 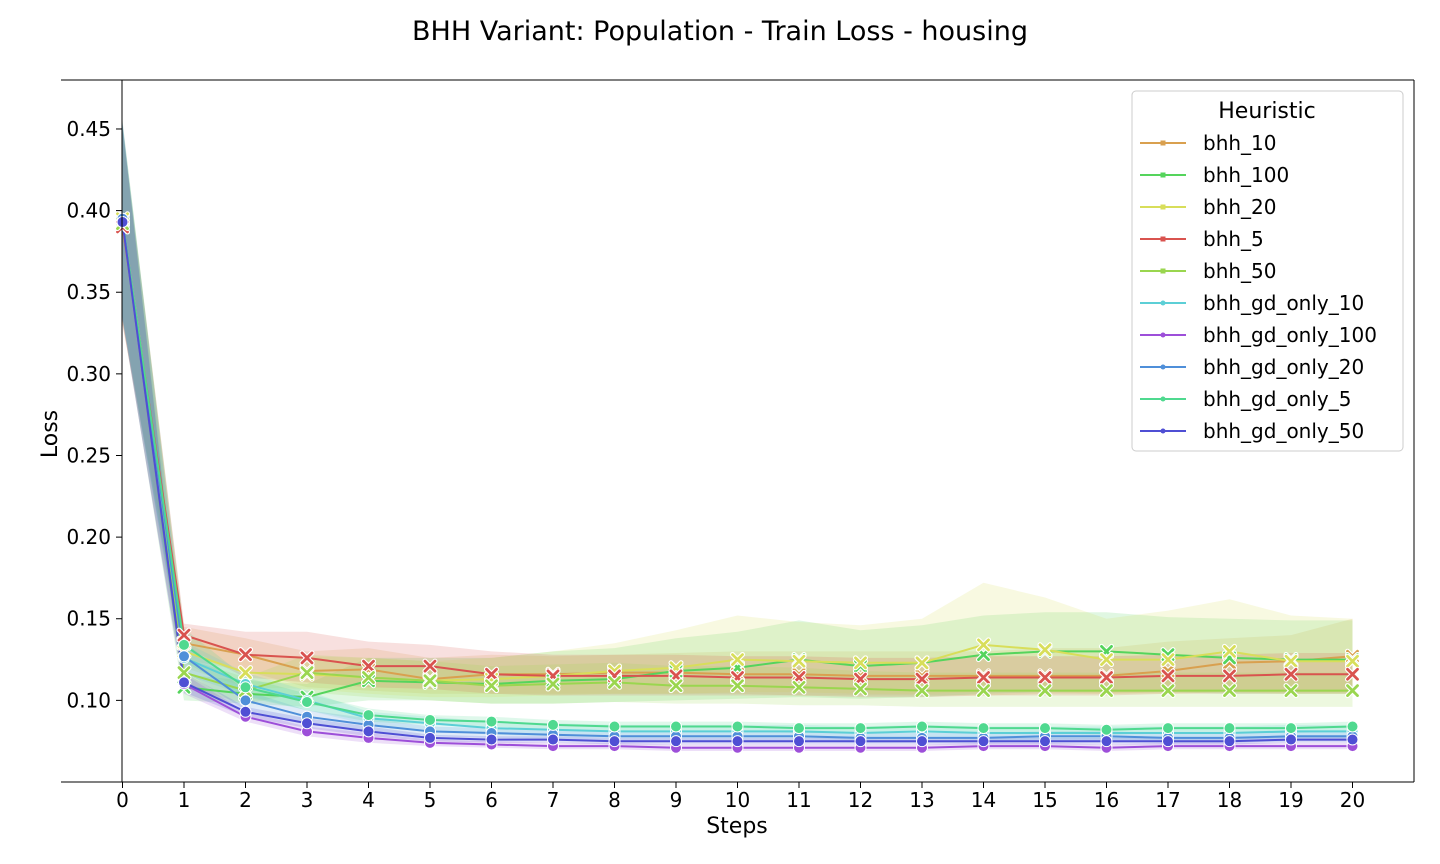 What do you see at coordinates (1240, 143) in the screenshot?
I see `legend-label: bhh_10` at bounding box center [1240, 143].